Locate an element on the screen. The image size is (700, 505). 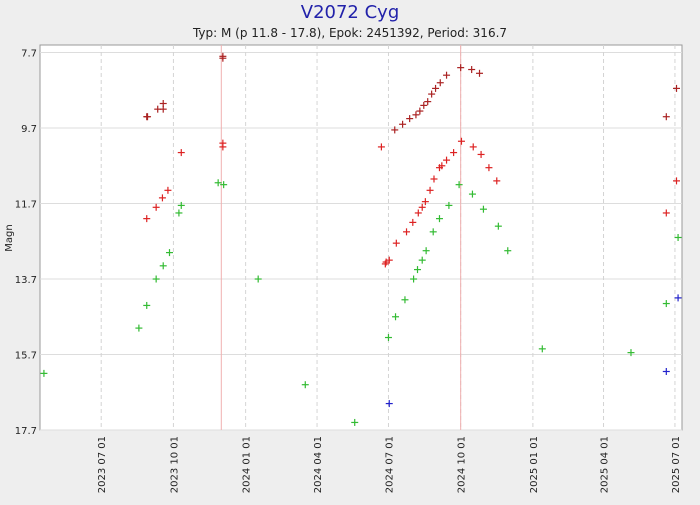
y-axis-label: Magn is located at coordinates (9, 237).